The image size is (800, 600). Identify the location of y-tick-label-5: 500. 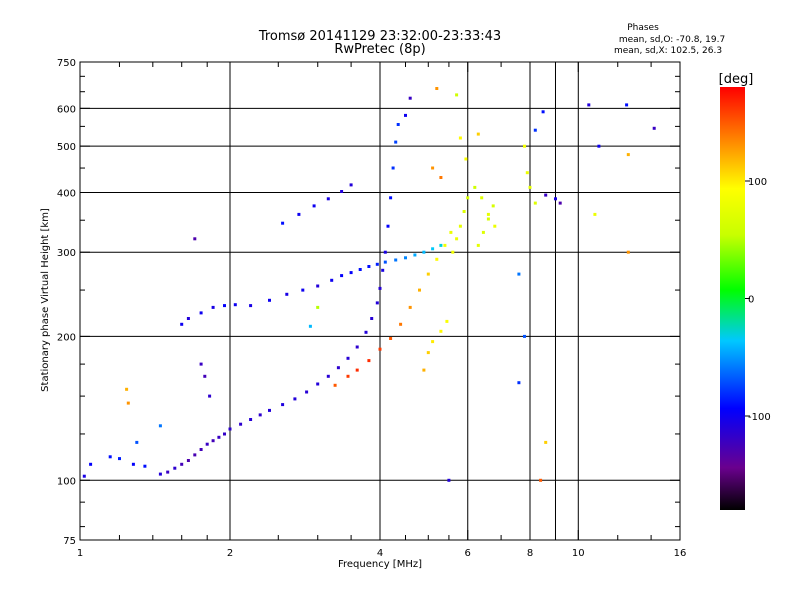
(66, 147).